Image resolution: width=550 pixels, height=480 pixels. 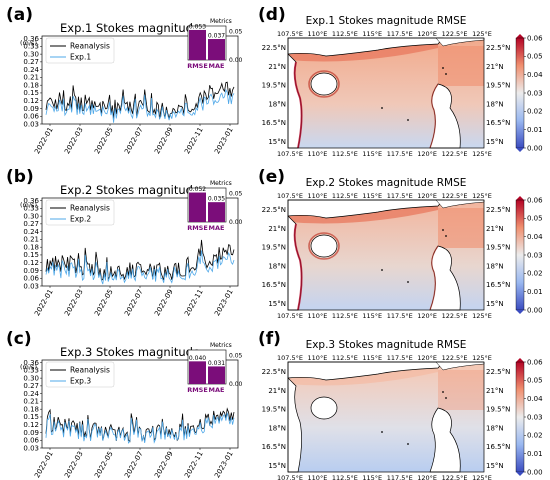 I want to click on lat-tick-label-right: 21°N, so click(x=495, y=229).